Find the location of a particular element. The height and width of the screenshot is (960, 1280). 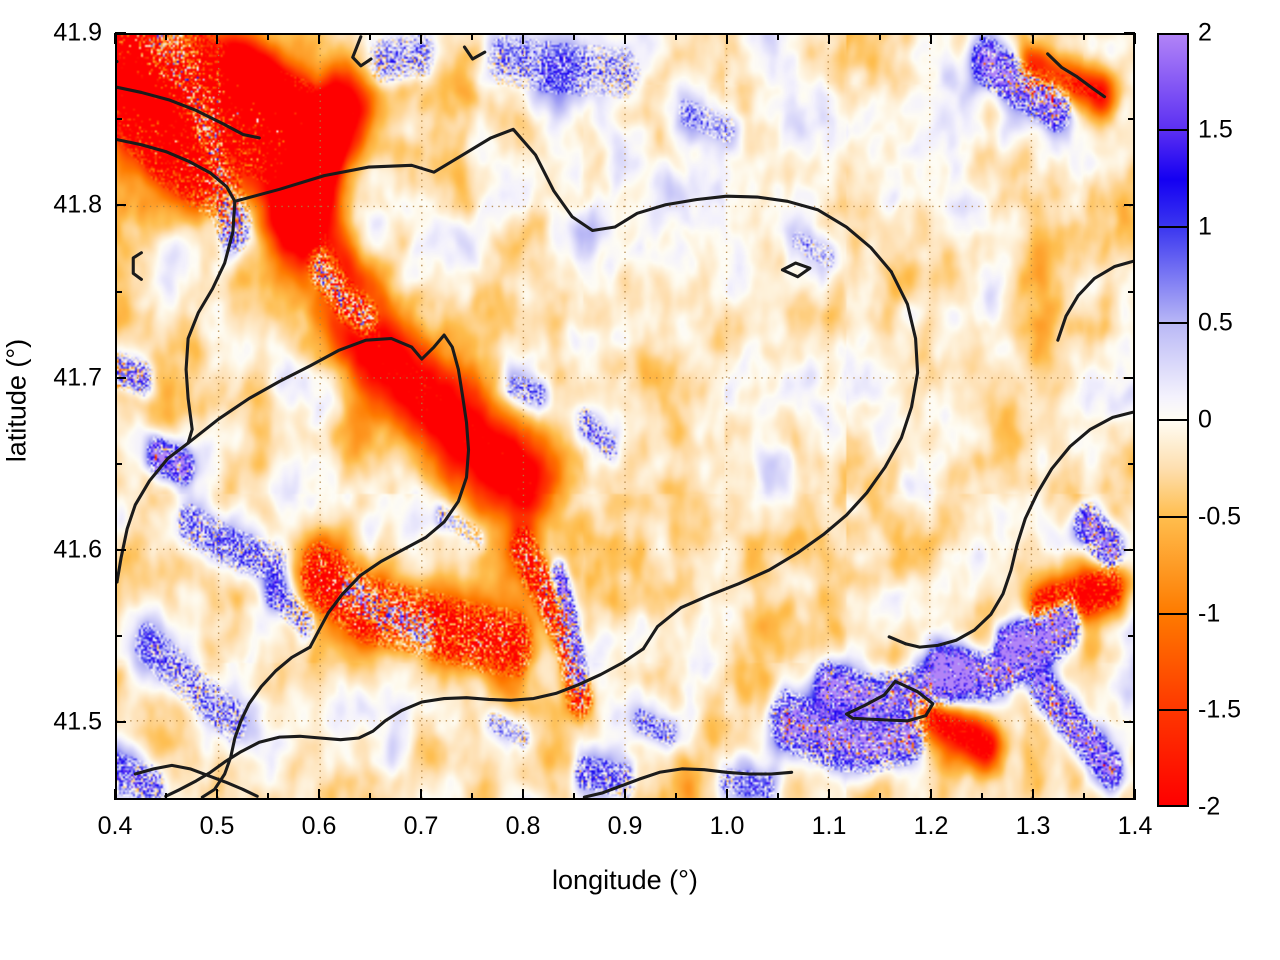

x-tick-label: 1.2 is located at coordinates (931, 826).